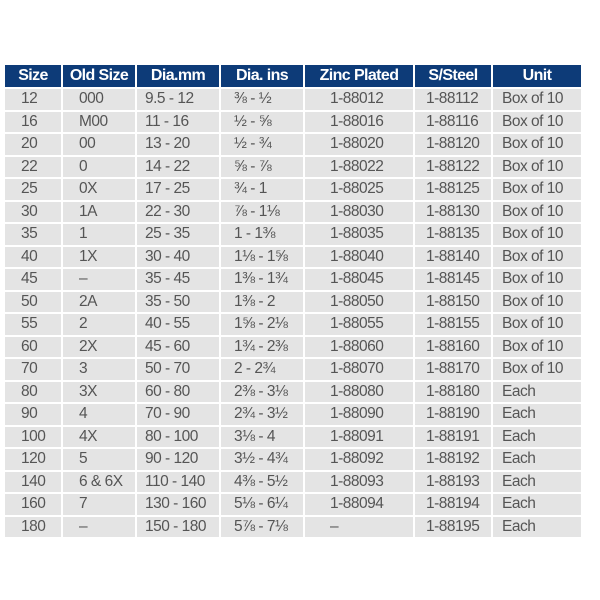 The height and width of the screenshot is (600, 600). What do you see at coordinates (178, 459) in the screenshot?
I see `cell-dia-mm: 90 - 120` at bounding box center [178, 459].